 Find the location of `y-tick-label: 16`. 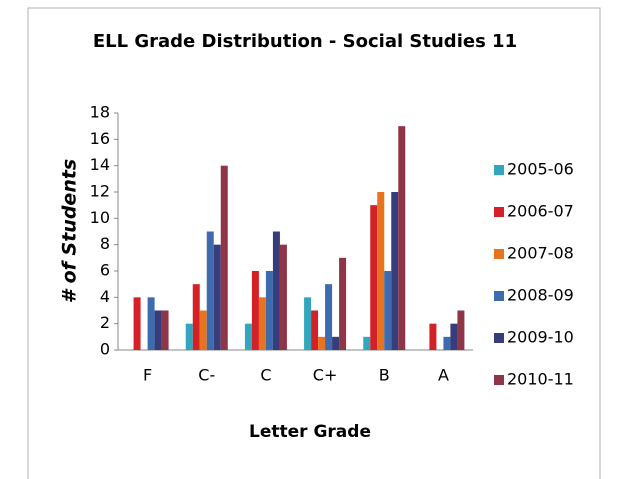

y-tick-label: 16 is located at coordinates (100, 138).